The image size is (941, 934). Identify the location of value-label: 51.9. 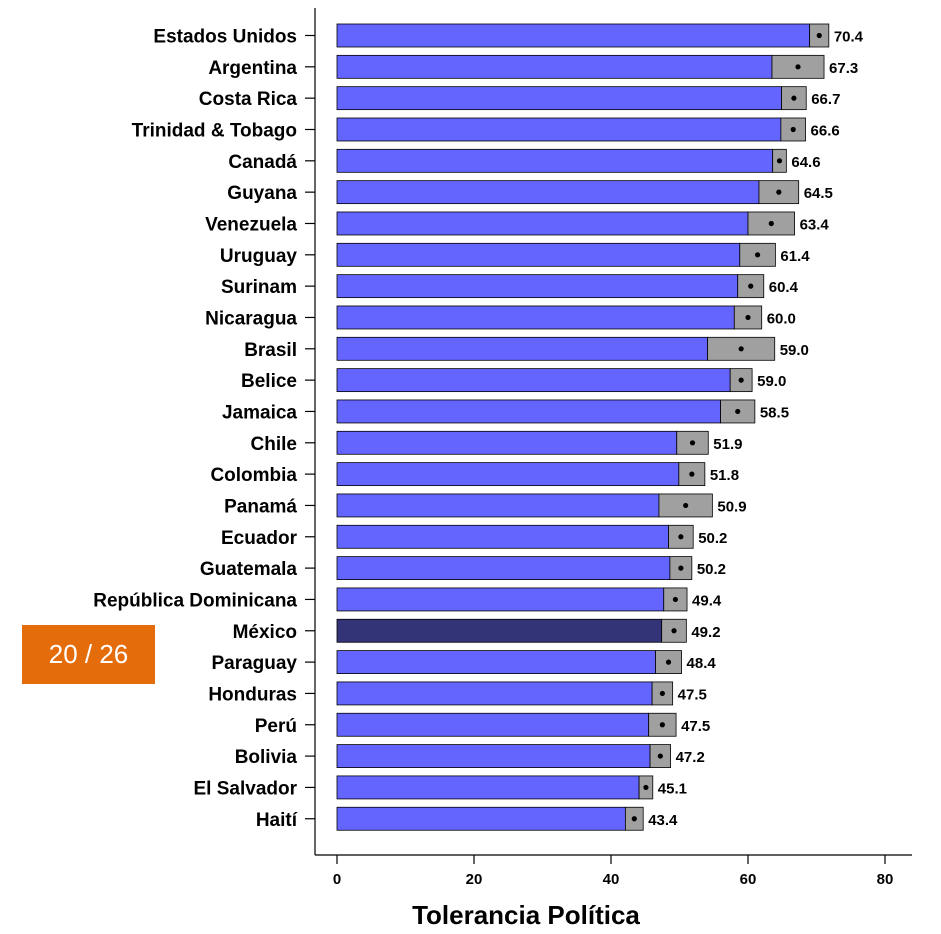
(727, 444).